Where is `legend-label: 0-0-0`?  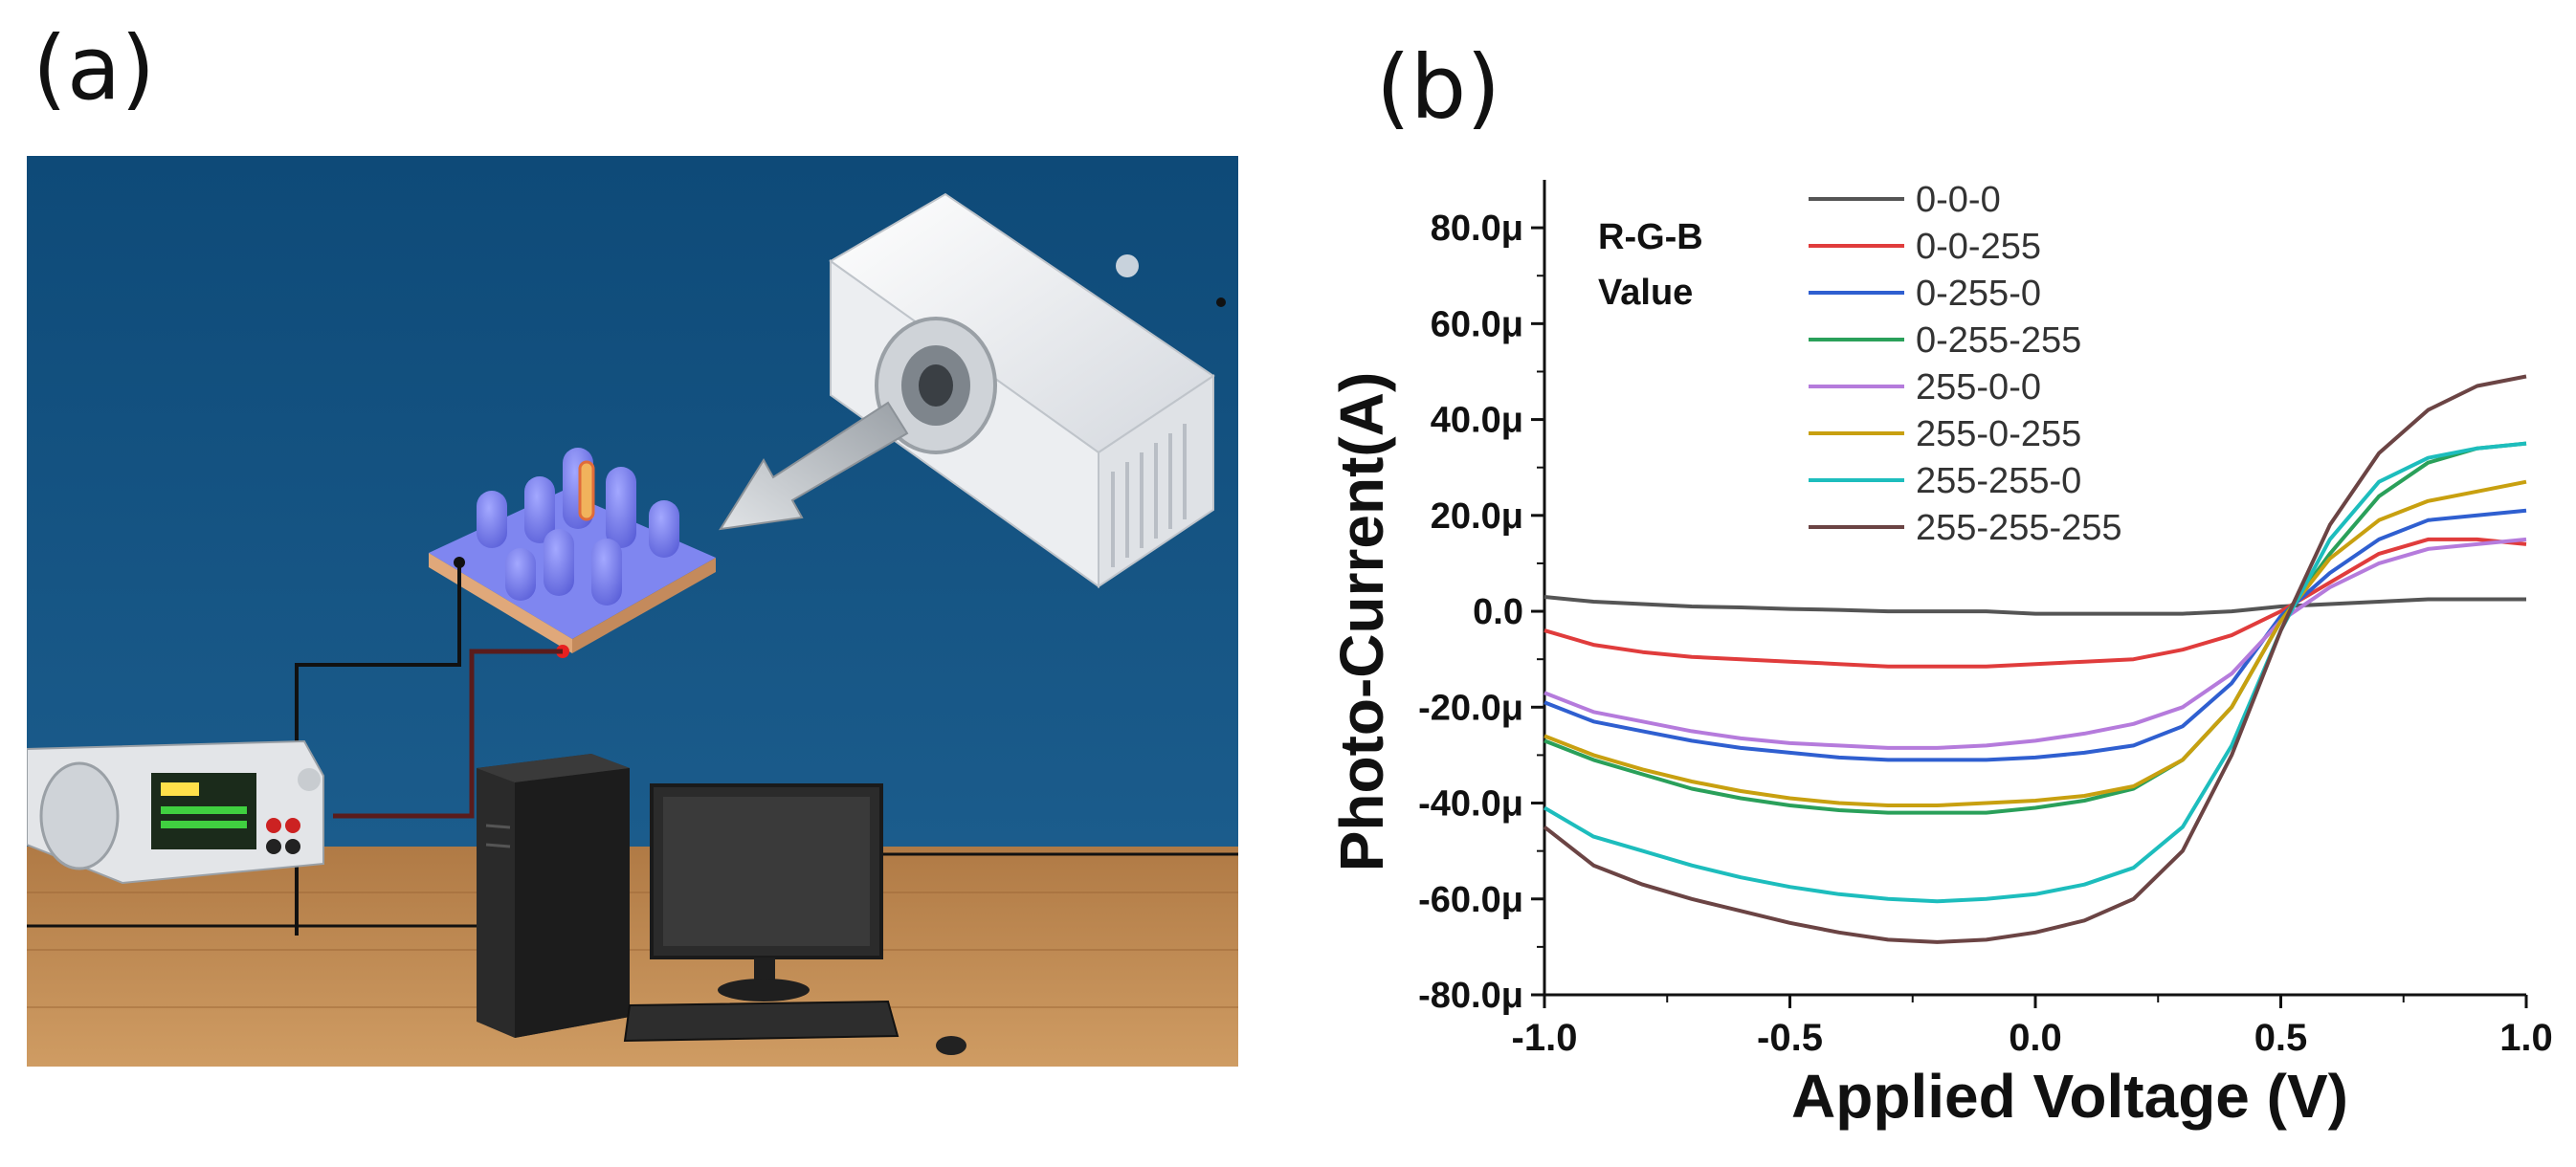 legend-label: 0-0-0 is located at coordinates (1958, 200).